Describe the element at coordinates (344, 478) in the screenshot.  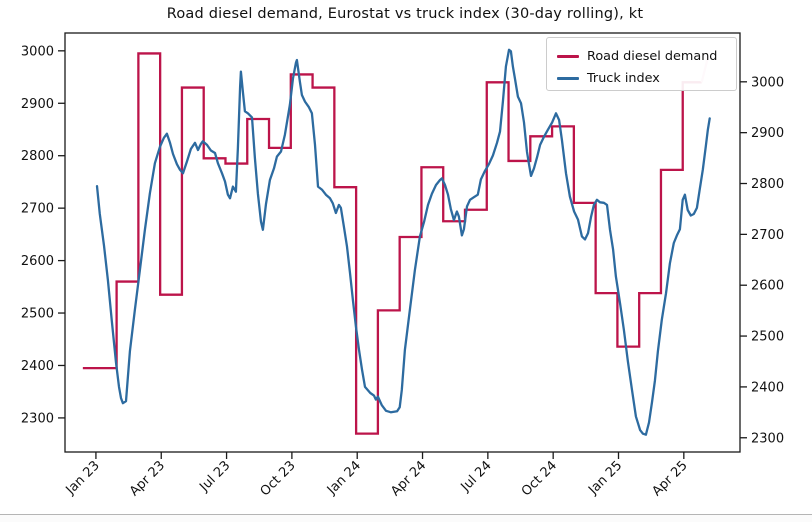
I see `x-tick-label: Jan 24` at that location.